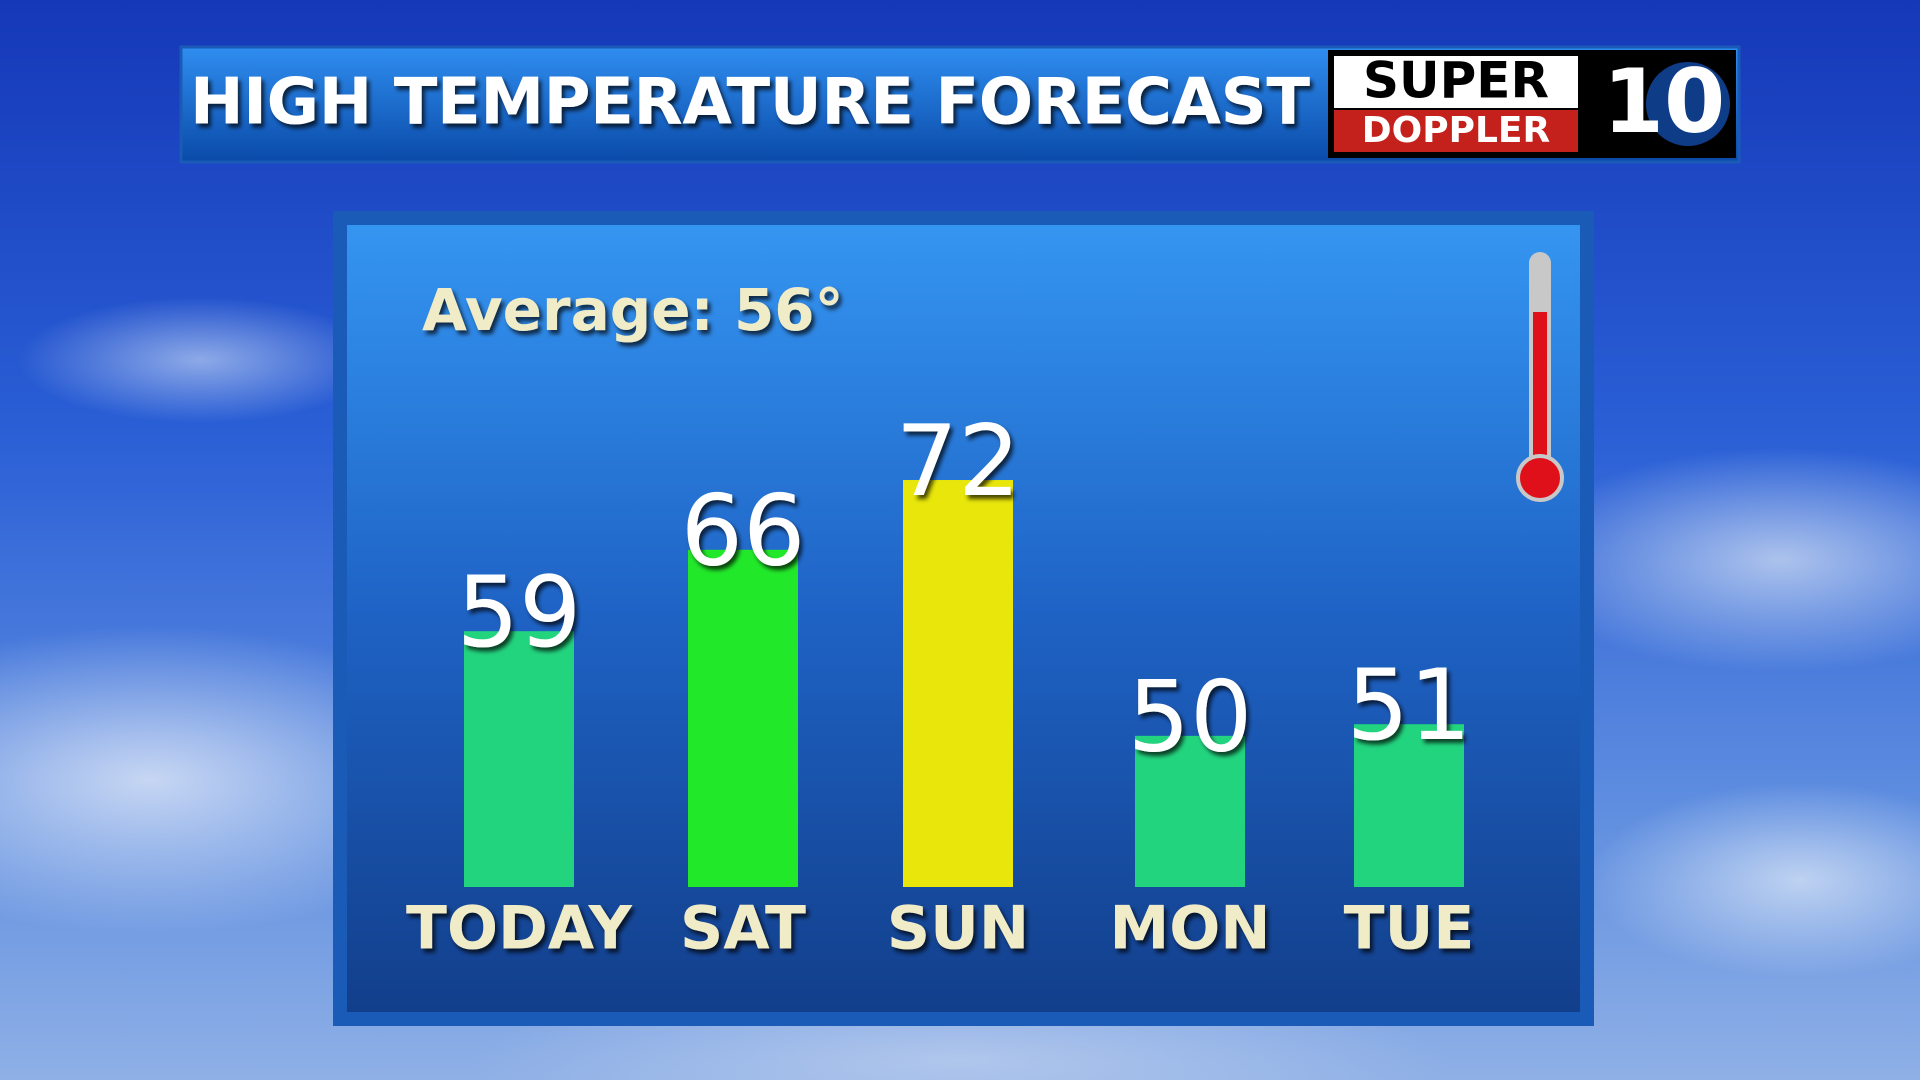 Image resolution: width=1920 pixels, height=1080 pixels. Describe the element at coordinates (519, 929) in the screenshot. I see `category-label: TODAY` at that location.